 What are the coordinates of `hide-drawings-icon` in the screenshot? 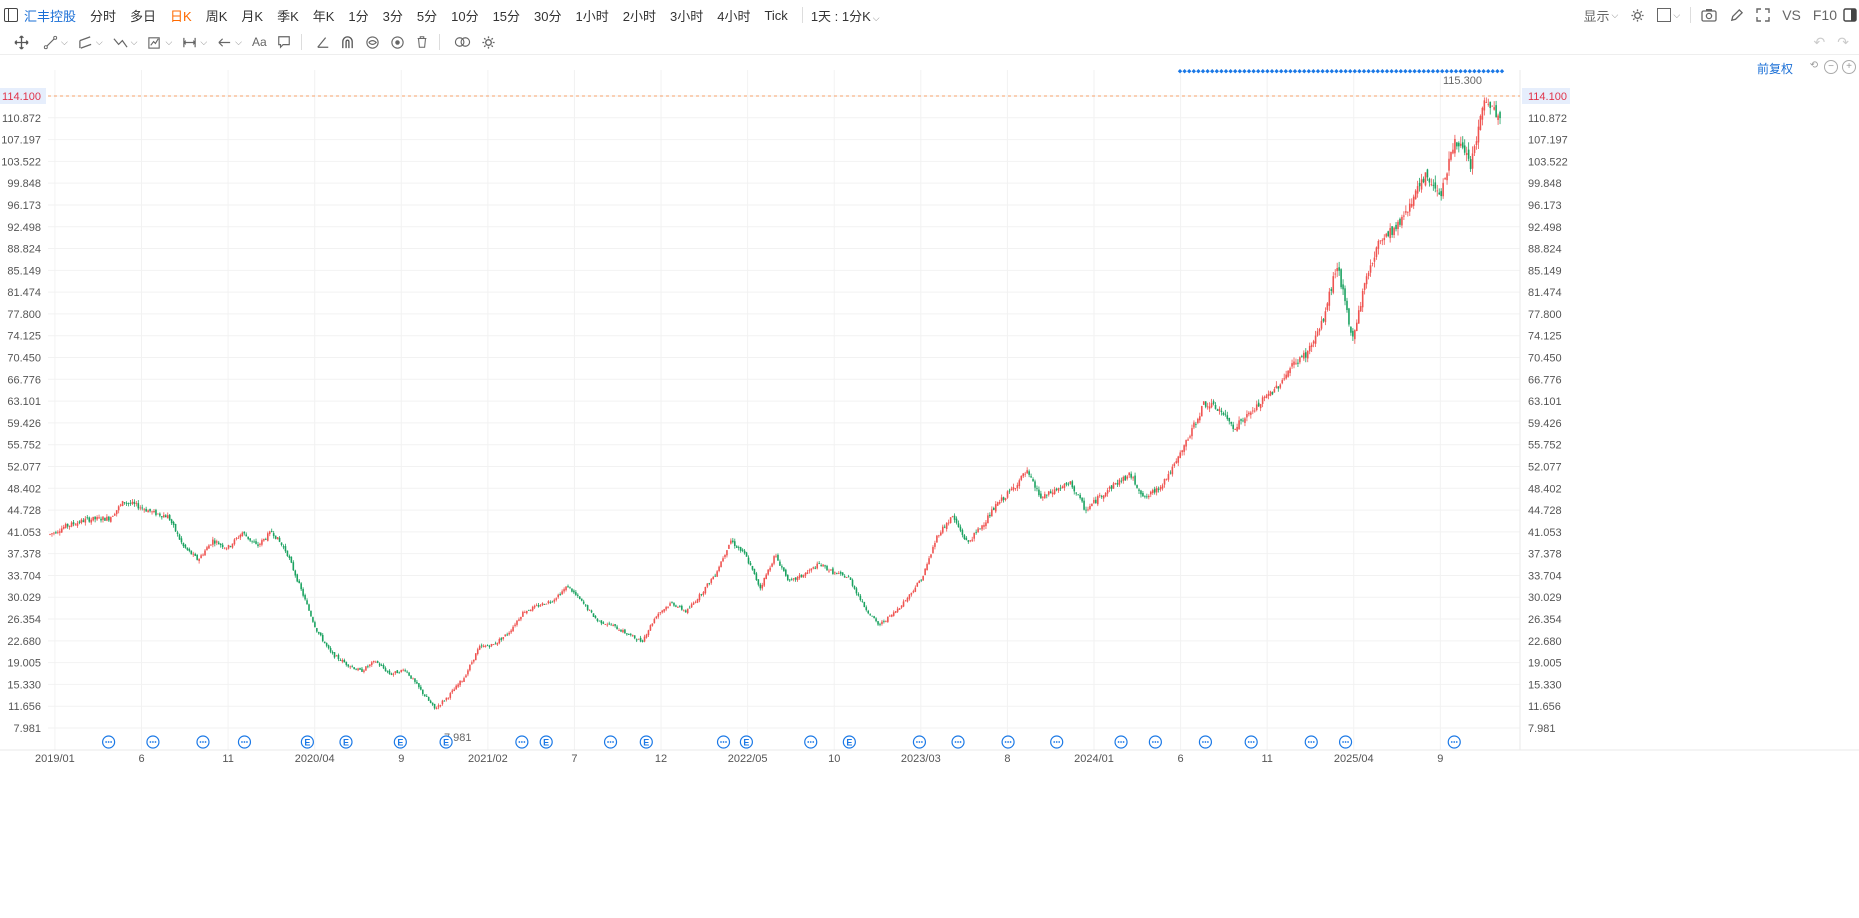 It's located at (372, 42).